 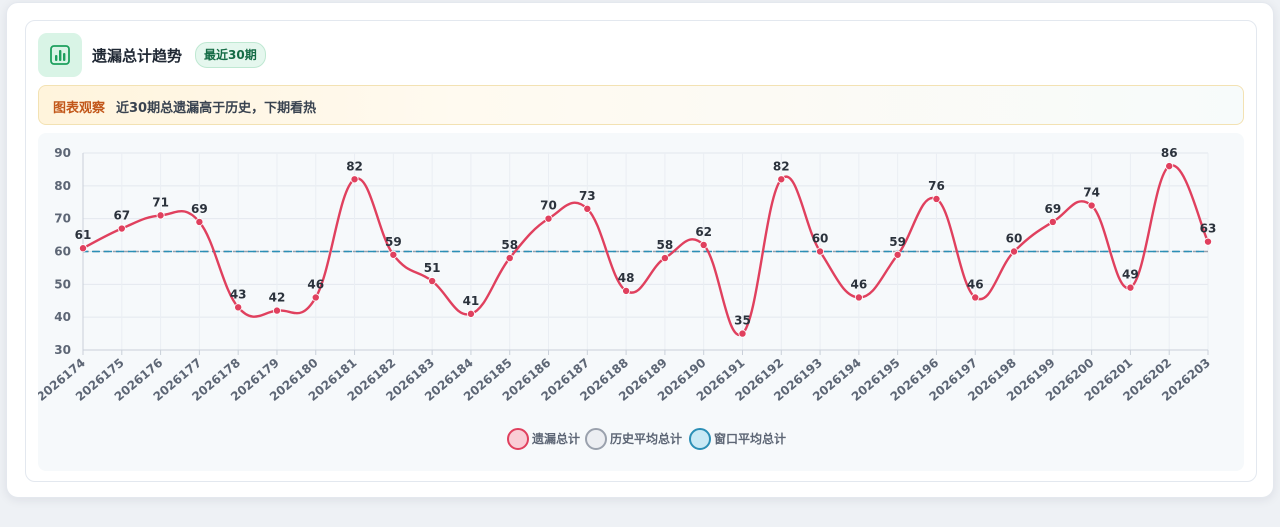 I want to click on legend-label: 历史平均总计, so click(x=646, y=438).